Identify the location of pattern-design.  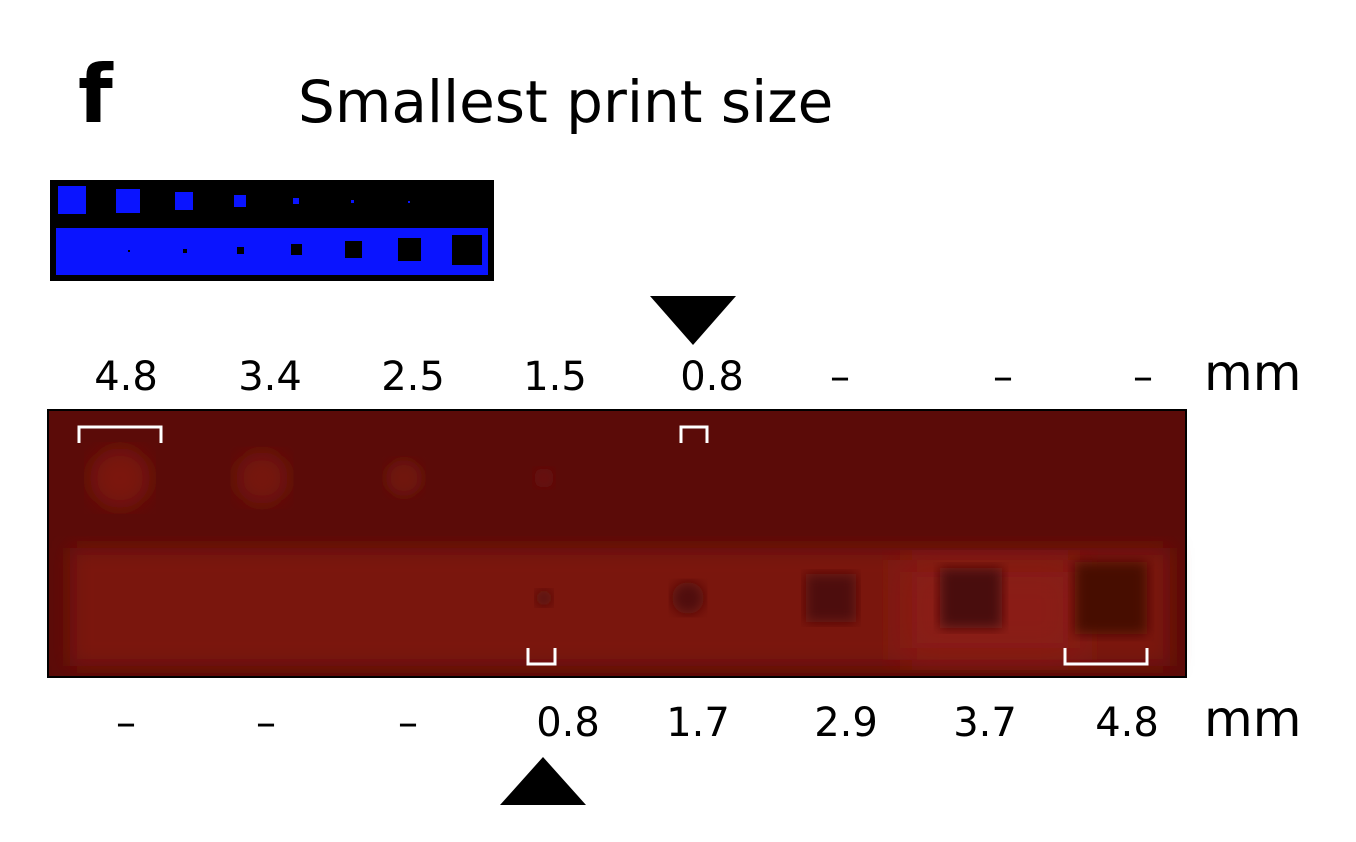
(272, 230).